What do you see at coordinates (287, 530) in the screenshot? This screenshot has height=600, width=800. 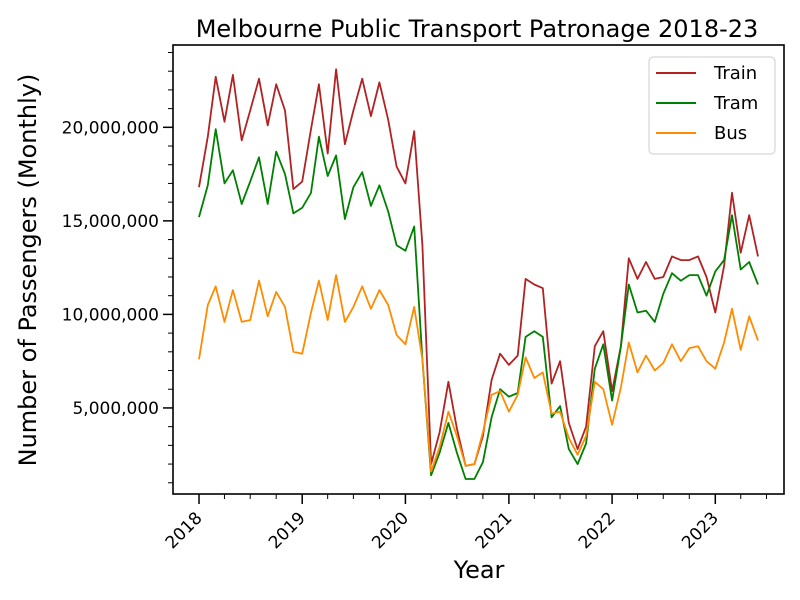 I see `x-tick-label: 2019` at bounding box center [287, 530].